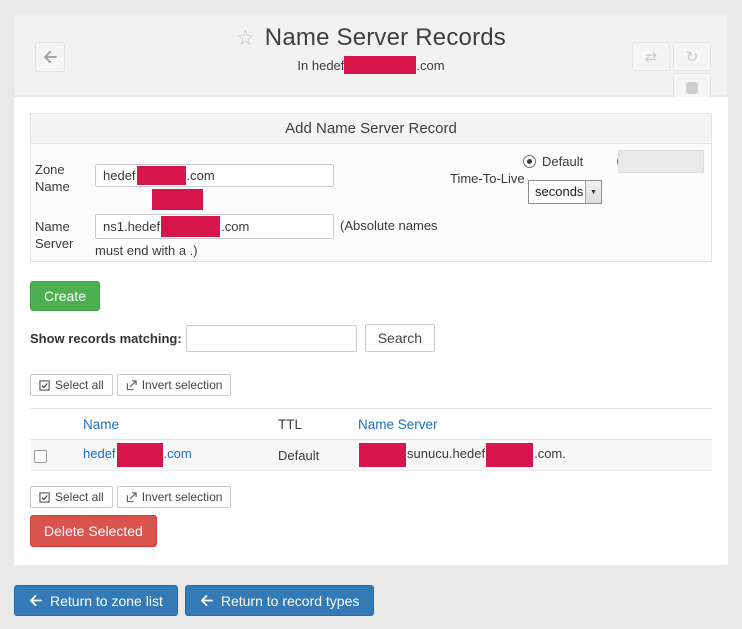  Describe the element at coordinates (106, 338) in the screenshot. I see `search-label: Show records matching:` at that location.